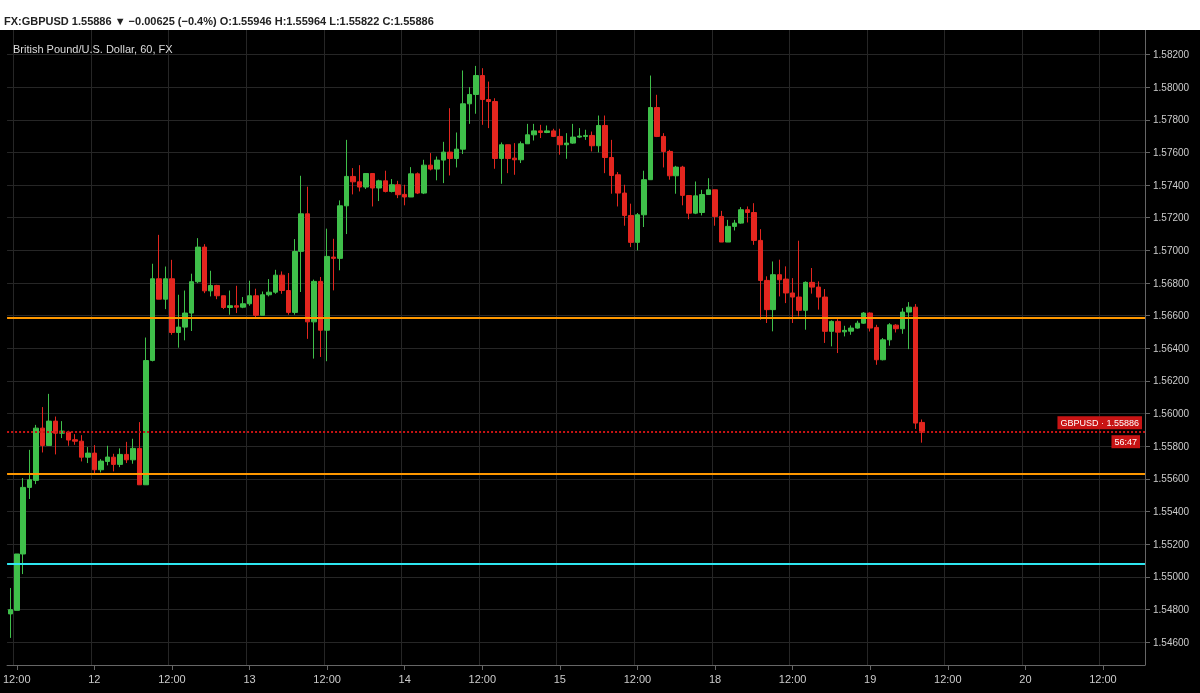 Image resolution: width=1200 pixels, height=693 pixels. I want to click on x-tick-label: 12, so click(94, 678).